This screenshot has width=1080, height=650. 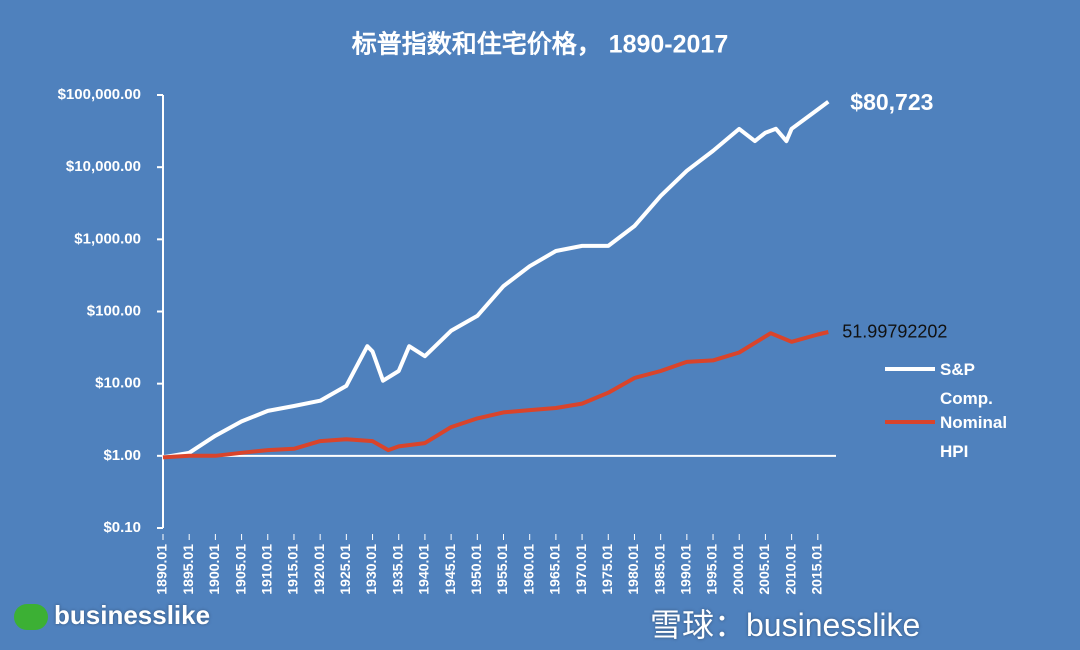 What do you see at coordinates (114, 310) in the screenshot?
I see `y-tick-label: $100.00` at bounding box center [114, 310].